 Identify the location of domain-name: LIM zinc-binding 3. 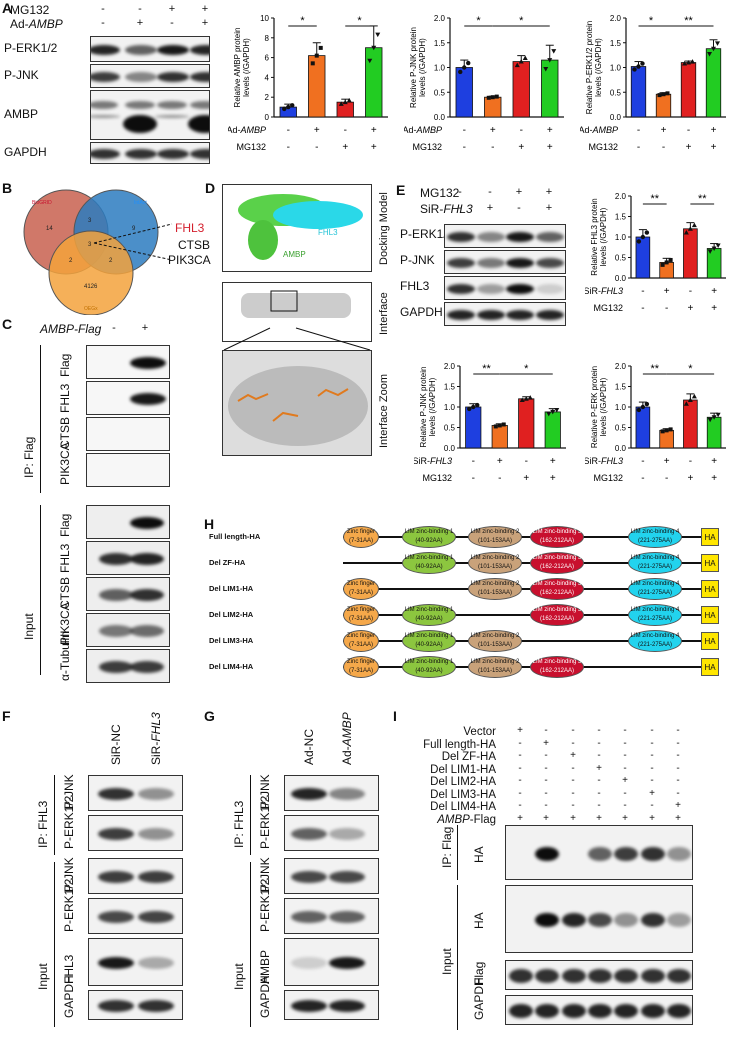
(557, 610).